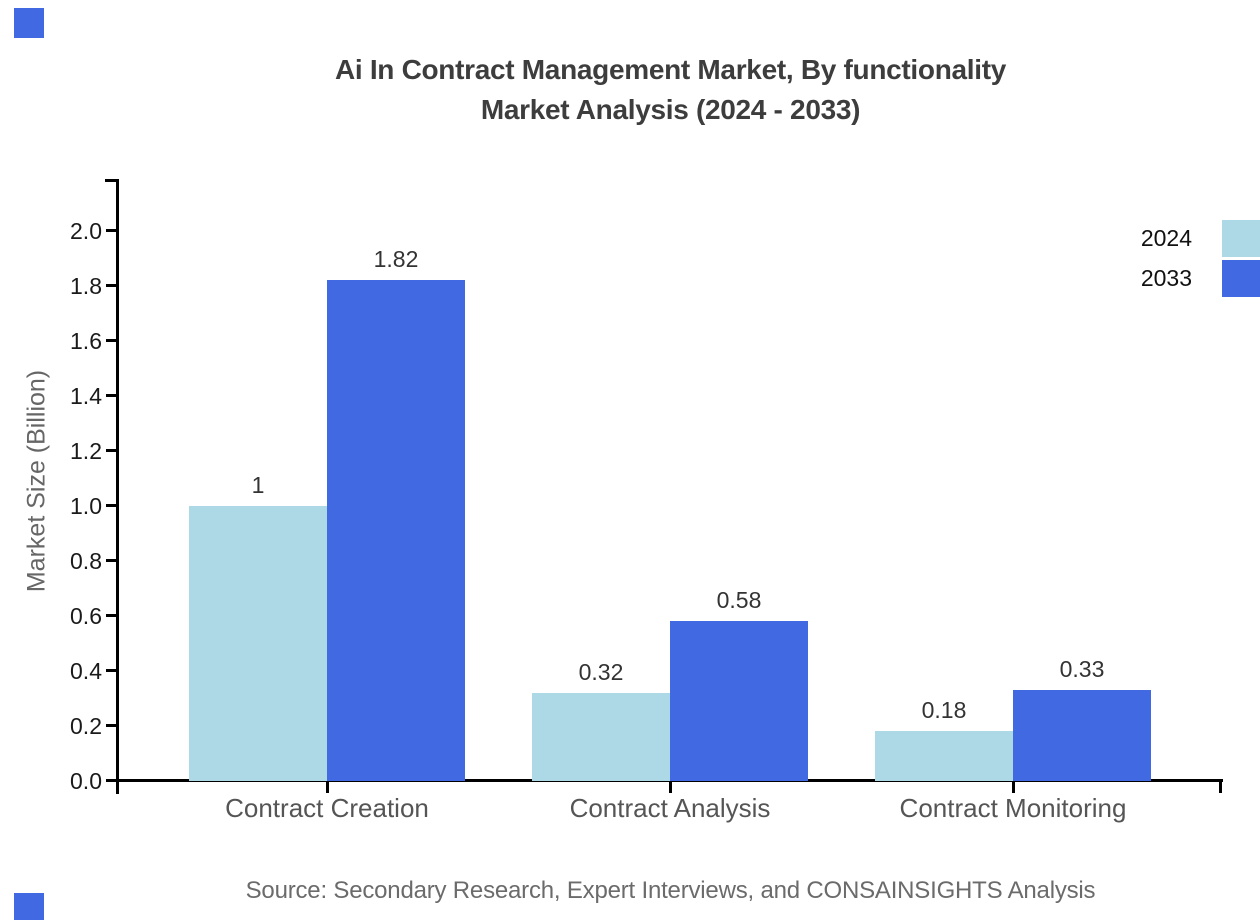 The width and height of the screenshot is (1260, 920). I want to click on legend-swatch-2033-icon, so click(1241, 278).